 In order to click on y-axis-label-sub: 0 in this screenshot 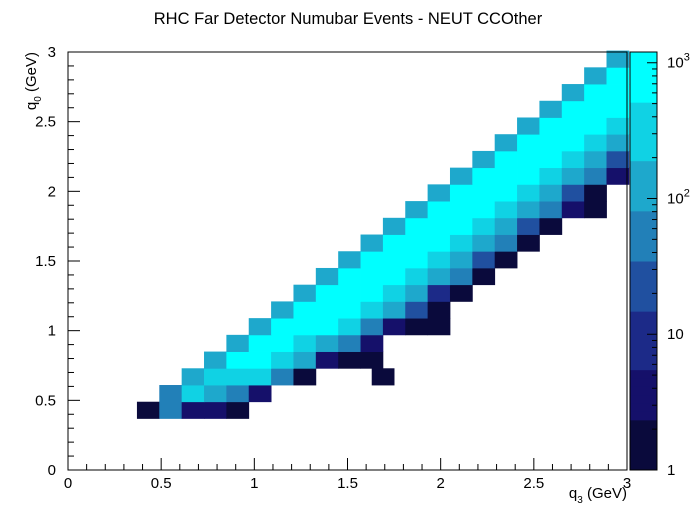, I will do `click(38, 99)`.